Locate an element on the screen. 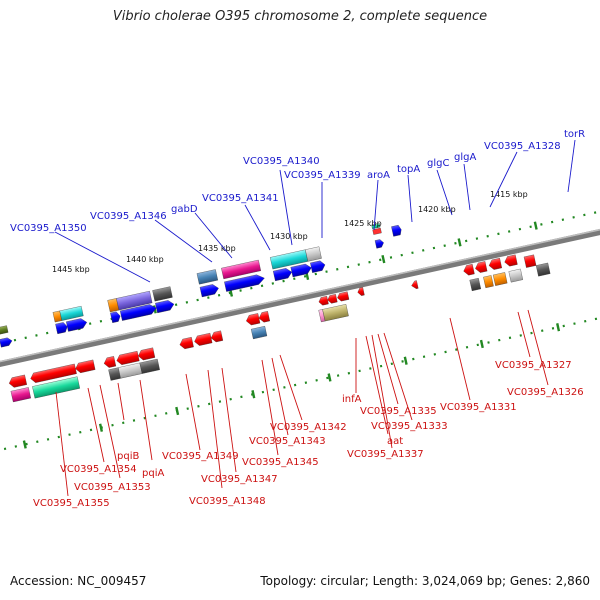  gene-label: VC0395_A1346 is located at coordinates (128, 216).